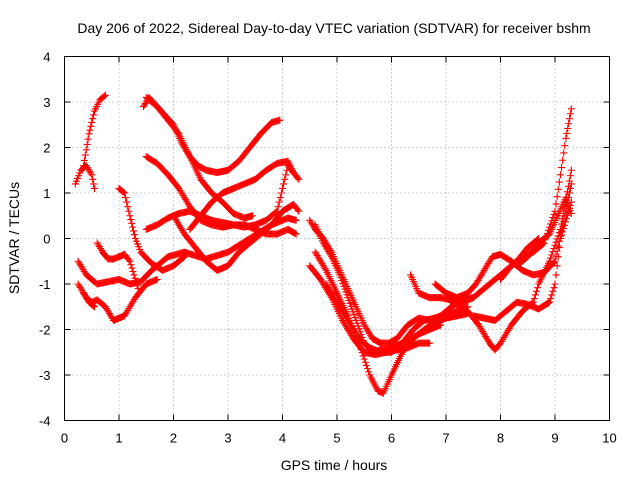 This screenshot has height=480, width=640. I want to click on x-tick-label: 3, so click(227, 438).